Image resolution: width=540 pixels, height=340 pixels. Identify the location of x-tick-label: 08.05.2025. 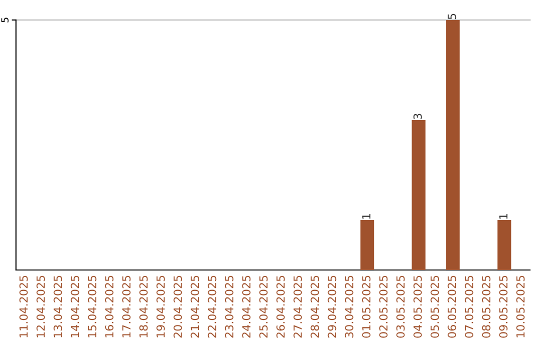
(486, 307).